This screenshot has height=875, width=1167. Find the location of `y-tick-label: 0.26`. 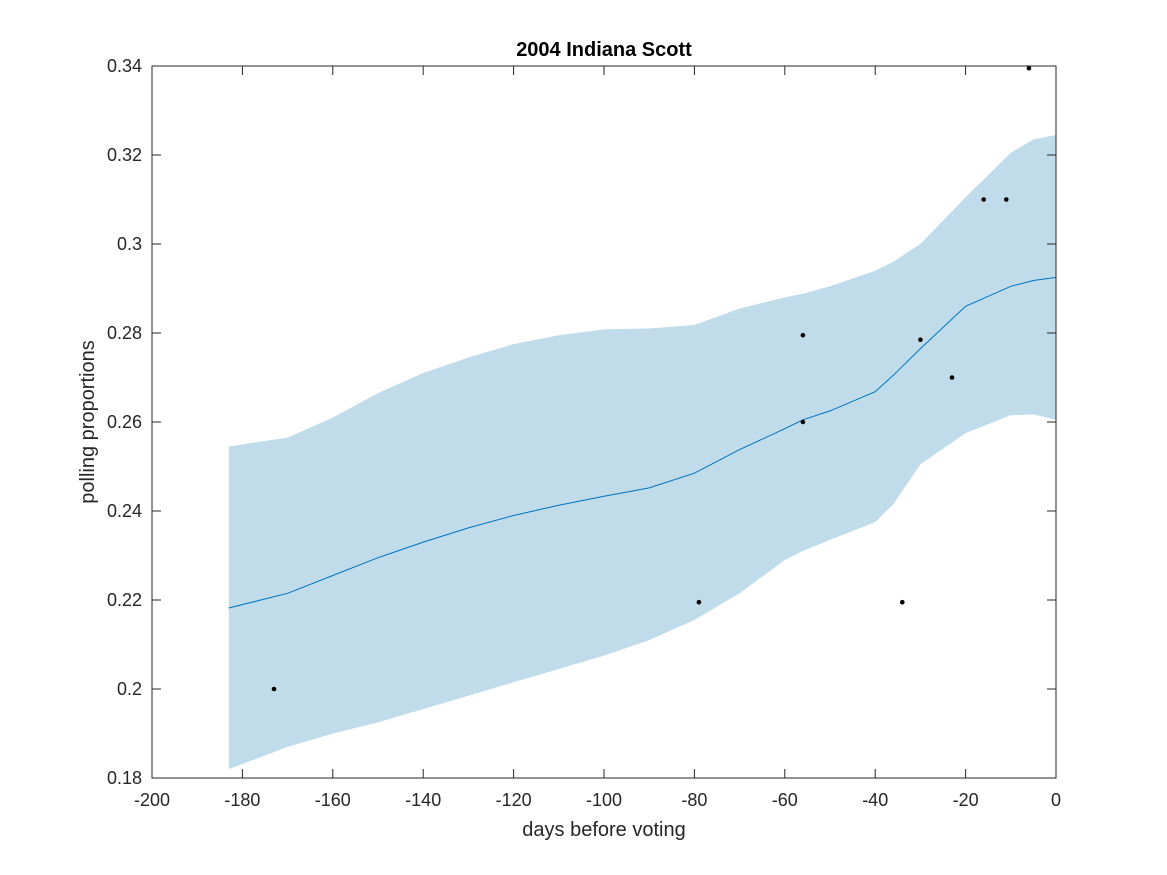

y-tick-label: 0.26 is located at coordinates (124, 422).